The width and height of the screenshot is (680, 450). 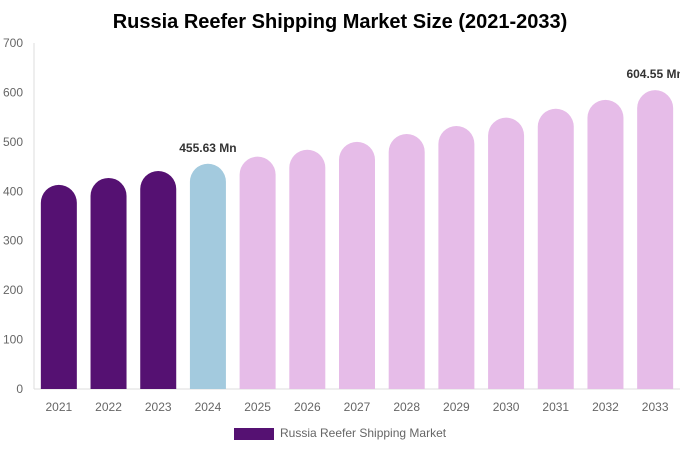 What do you see at coordinates (19, 389) in the screenshot?
I see `y-tick-label: 0` at bounding box center [19, 389].